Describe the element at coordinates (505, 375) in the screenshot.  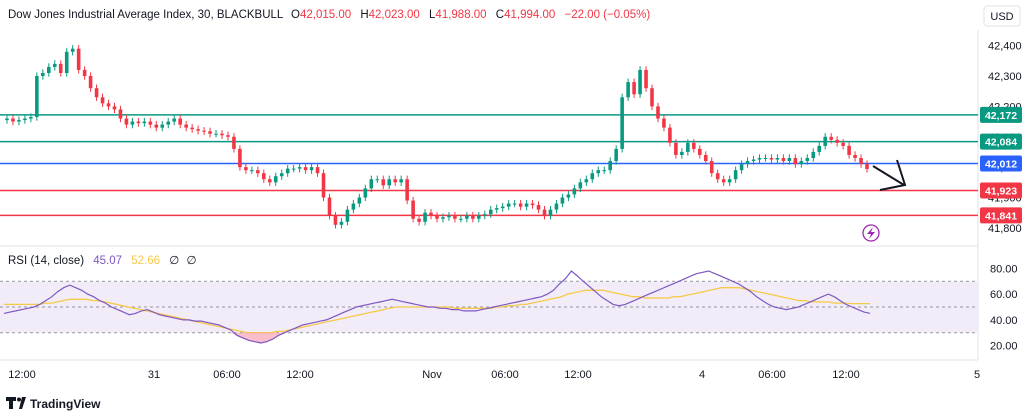
I see `time-tick-label: 06:00` at that location.